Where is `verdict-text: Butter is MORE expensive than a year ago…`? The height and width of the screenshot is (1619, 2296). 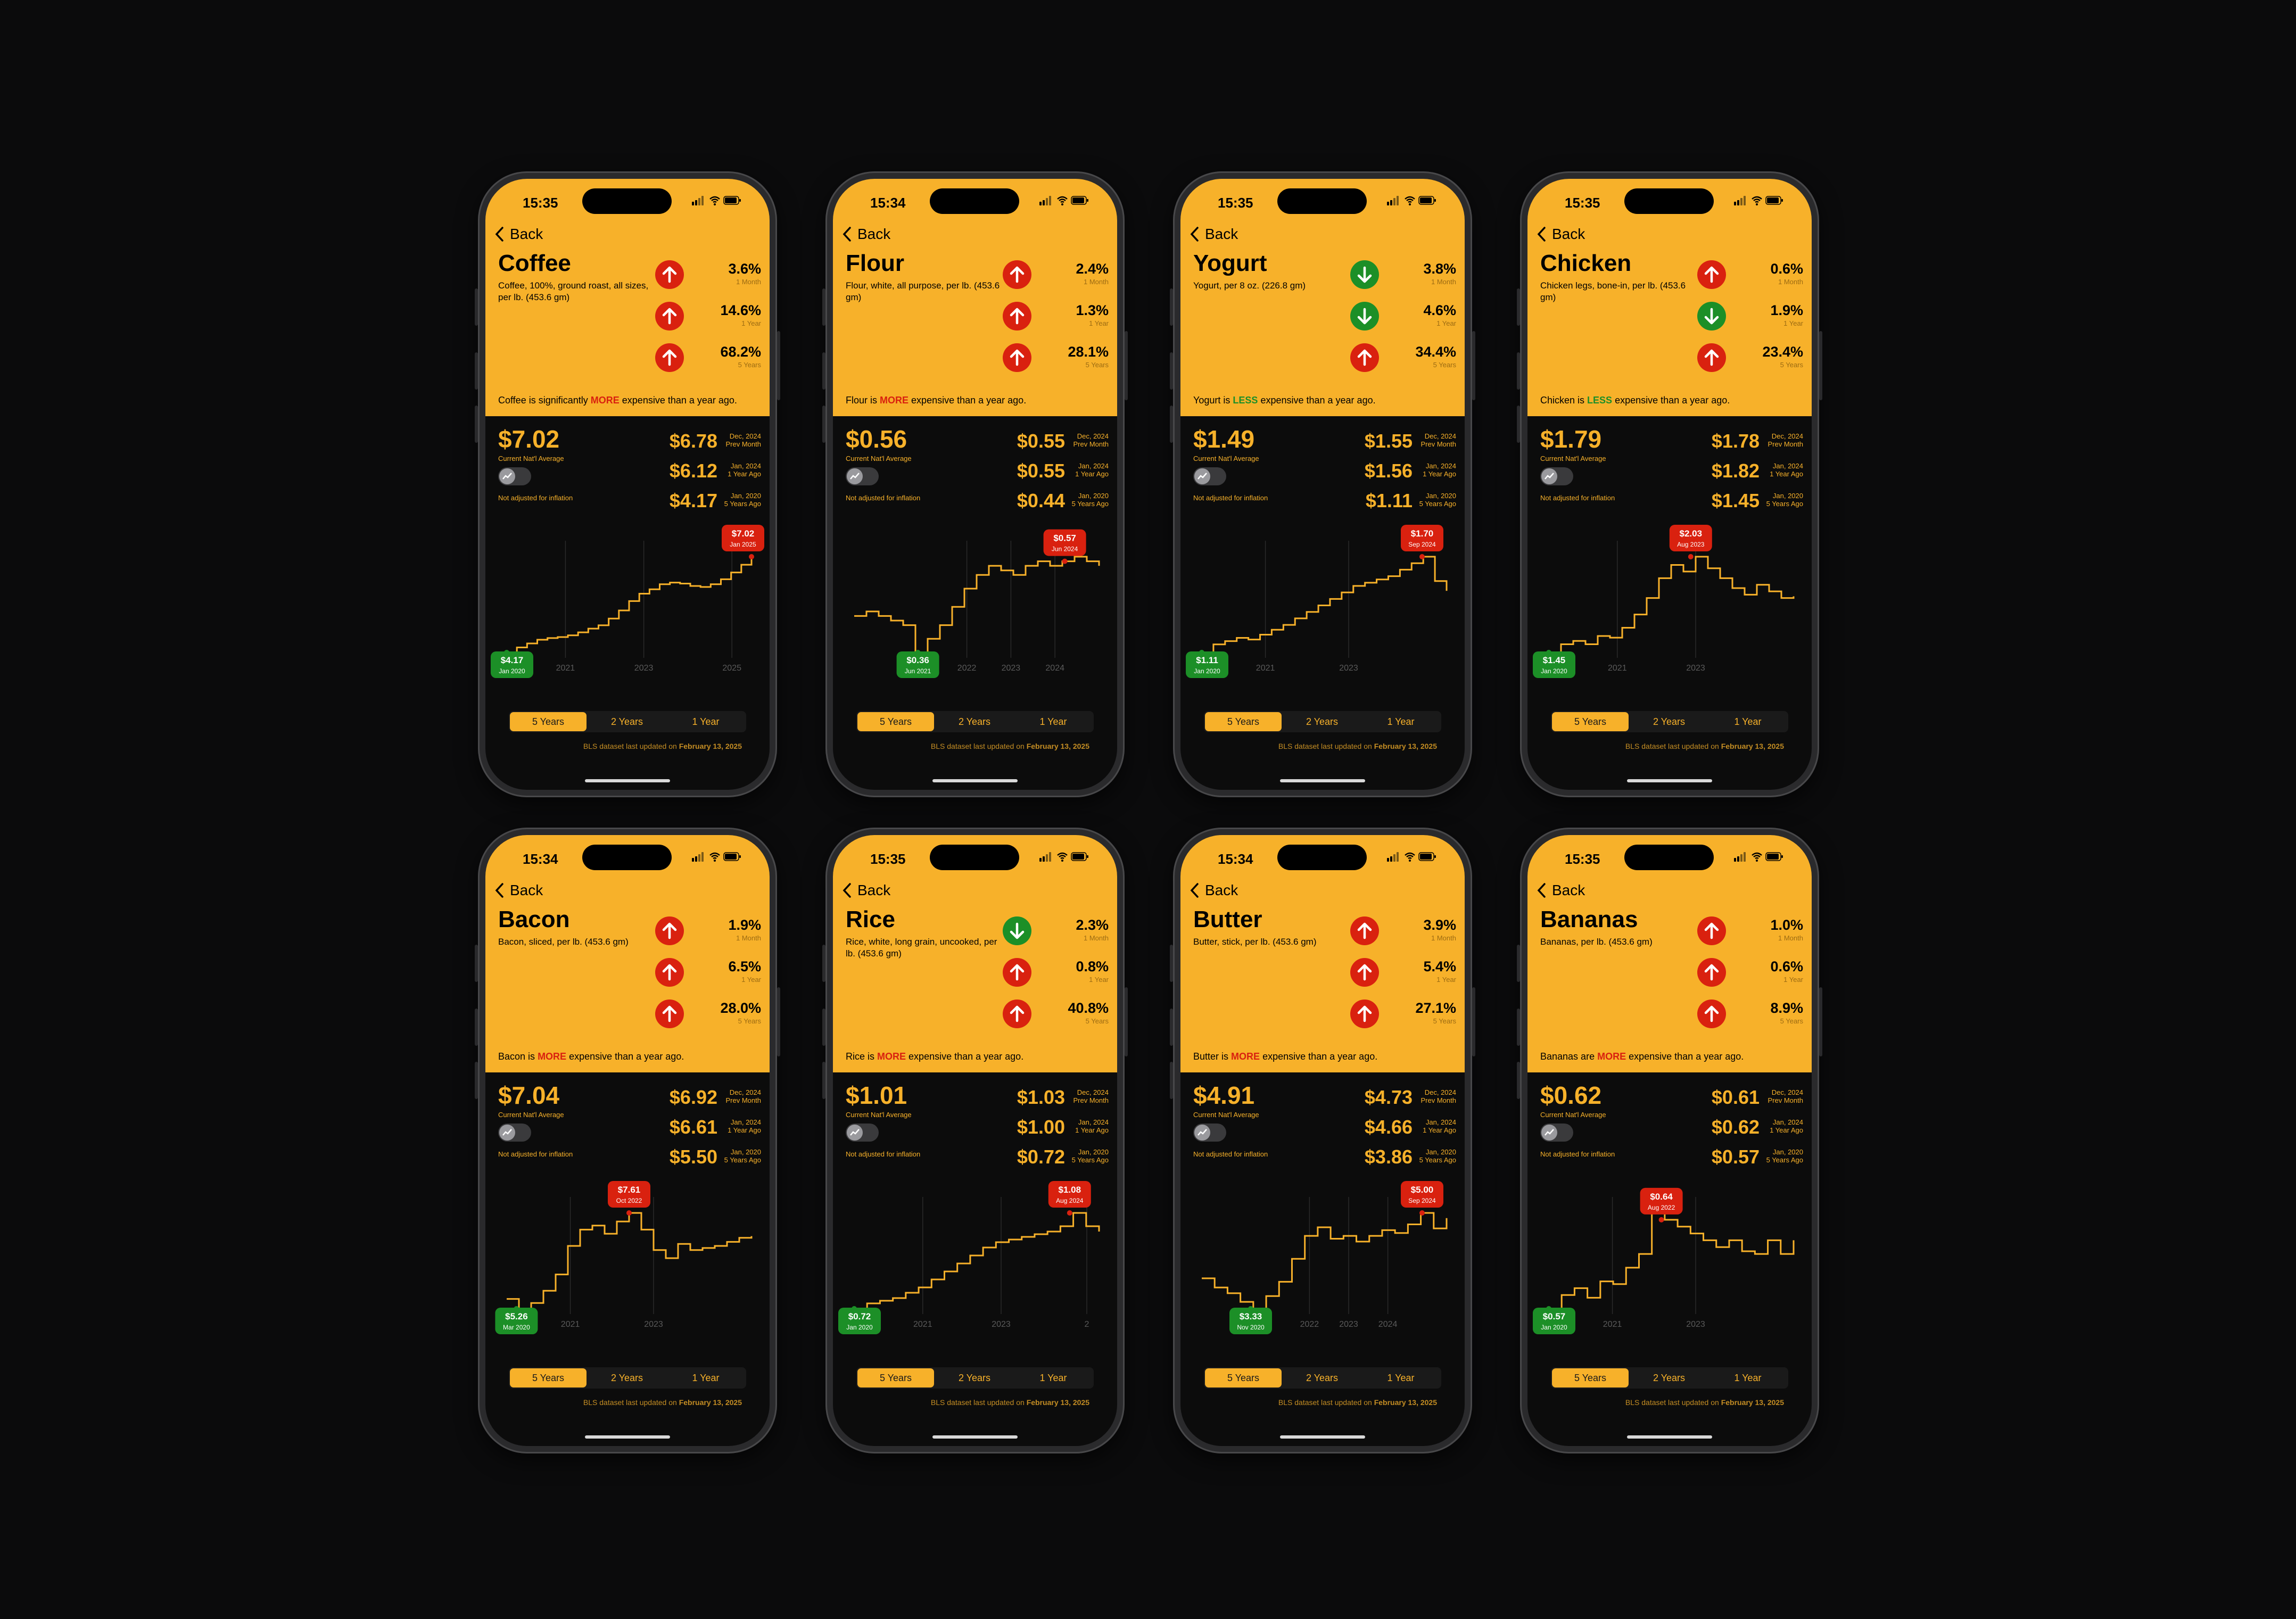 verdict-text: Butter is MORE expensive than a year ago… is located at coordinates (1313, 1056).